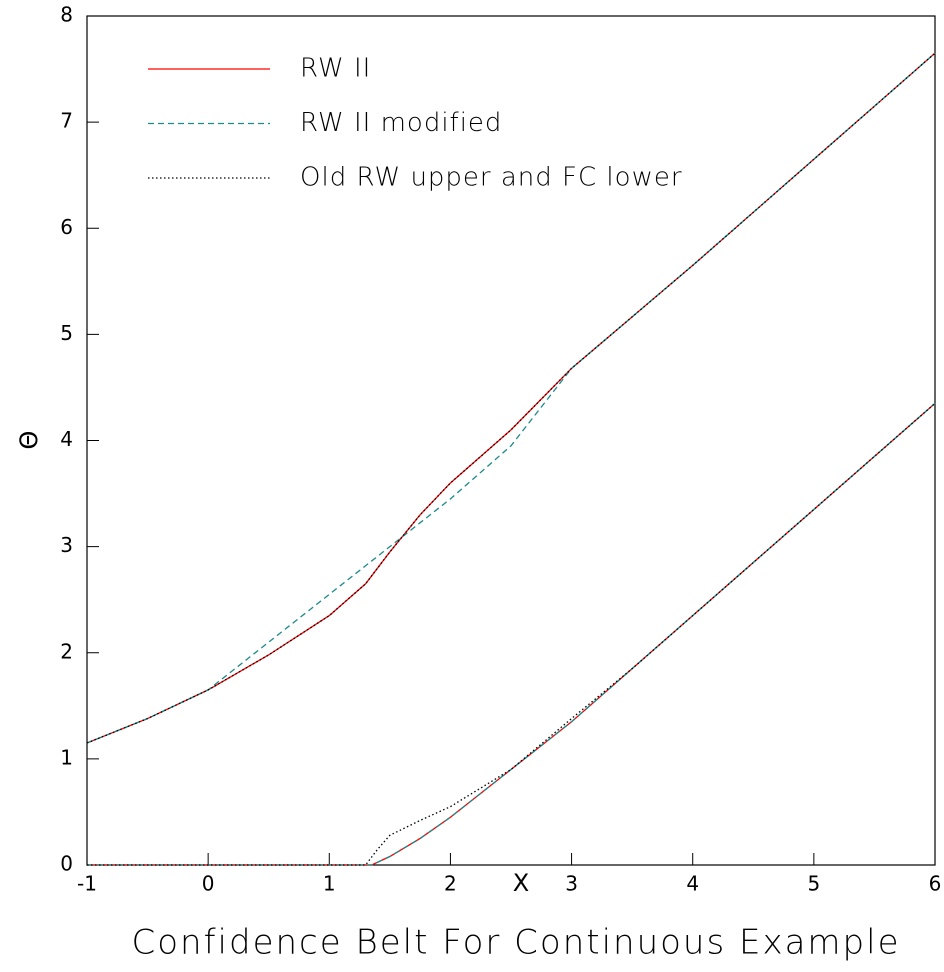 This screenshot has width=944, height=972. What do you see at coordinates (66, 15) in the screenshot?
I see `y-tick-label: 8` at bounding box center [66, 15].